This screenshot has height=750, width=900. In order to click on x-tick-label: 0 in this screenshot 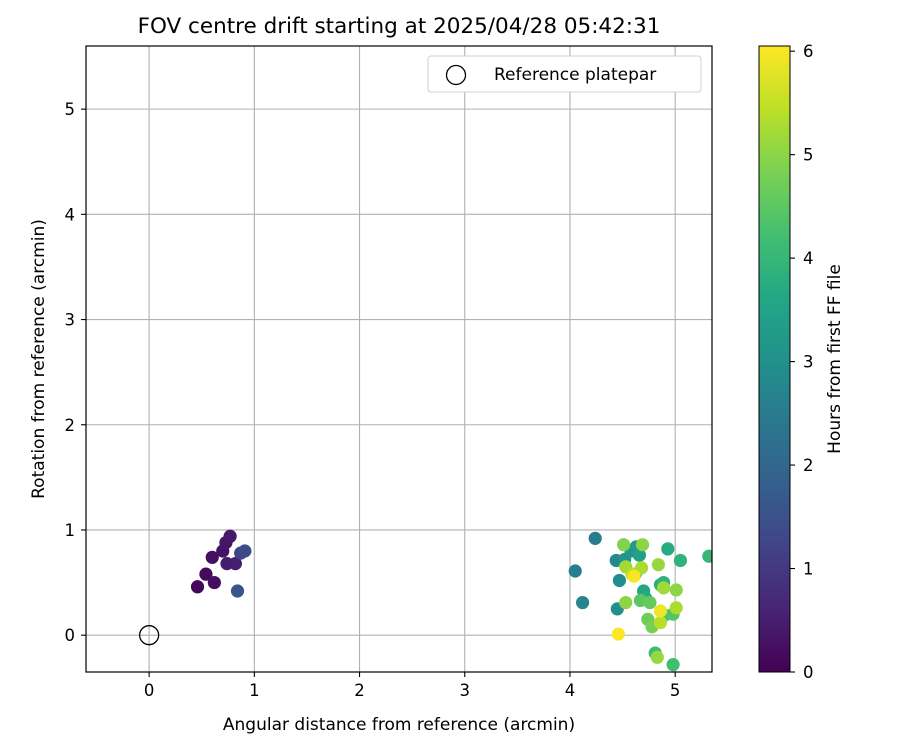, I will do `click(149, 690)`.